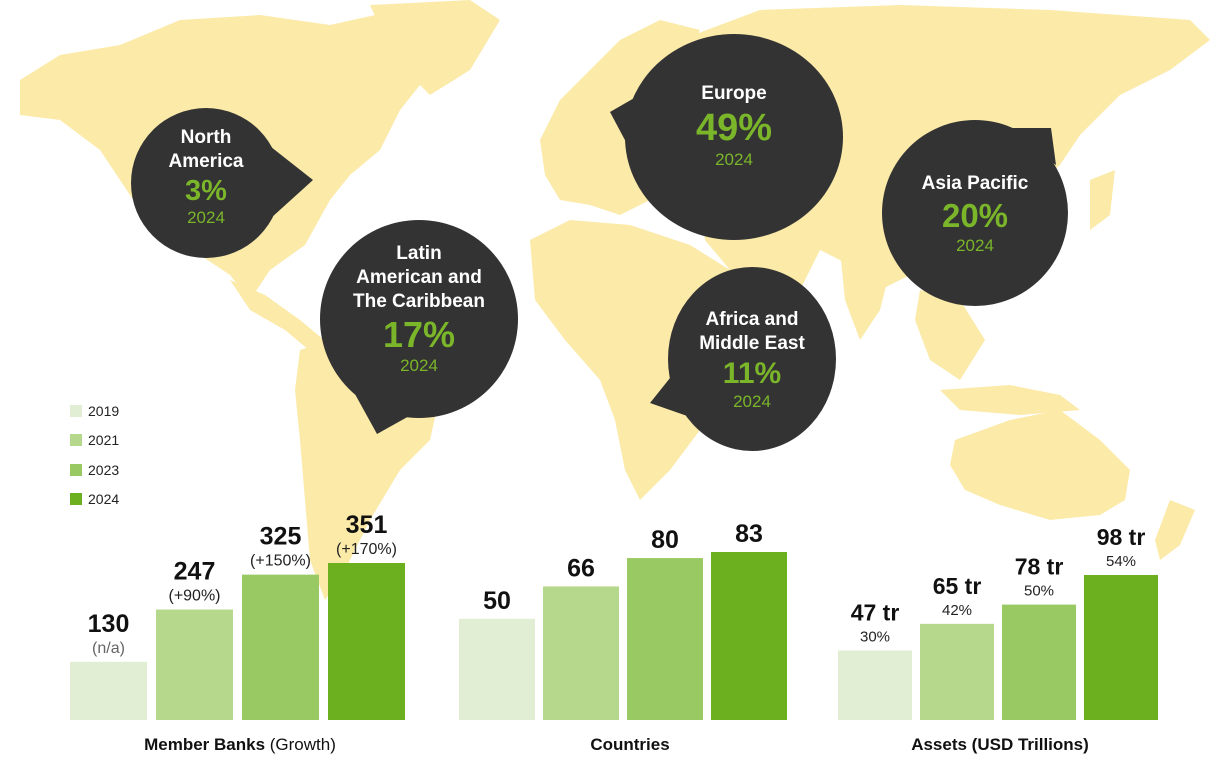 Image resolution: width=1217 pixels, height=771 pixels. Describe the element at coordinates (206, 149) in the screenshot. I see `region-name: North America` at that location.